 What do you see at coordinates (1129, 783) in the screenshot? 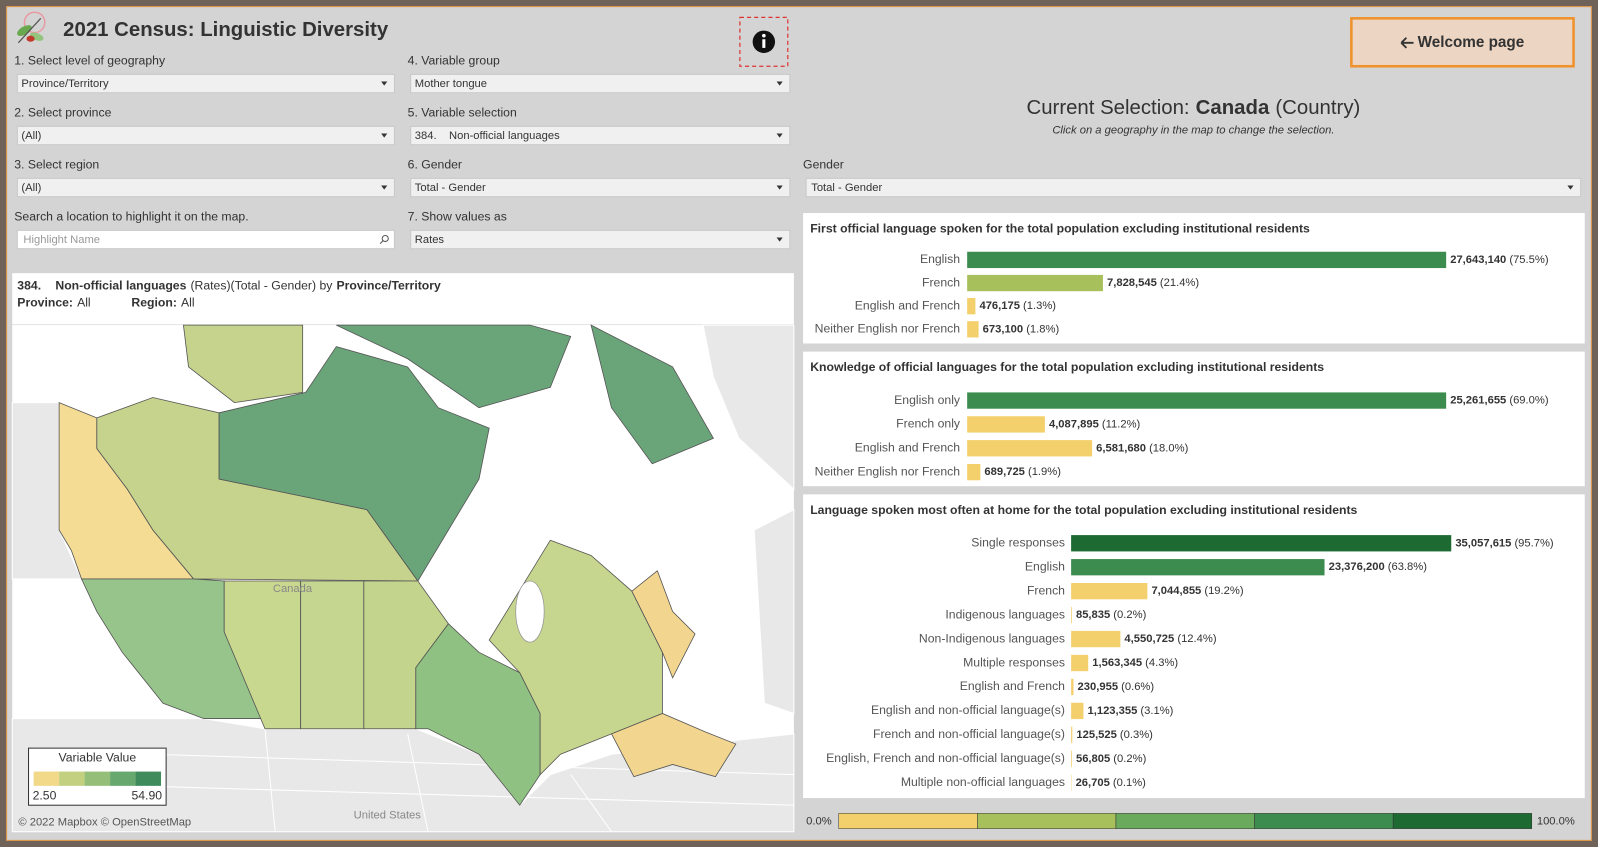
I see `bar-percent: (0.1%)` at bounding box center [1129, 783].